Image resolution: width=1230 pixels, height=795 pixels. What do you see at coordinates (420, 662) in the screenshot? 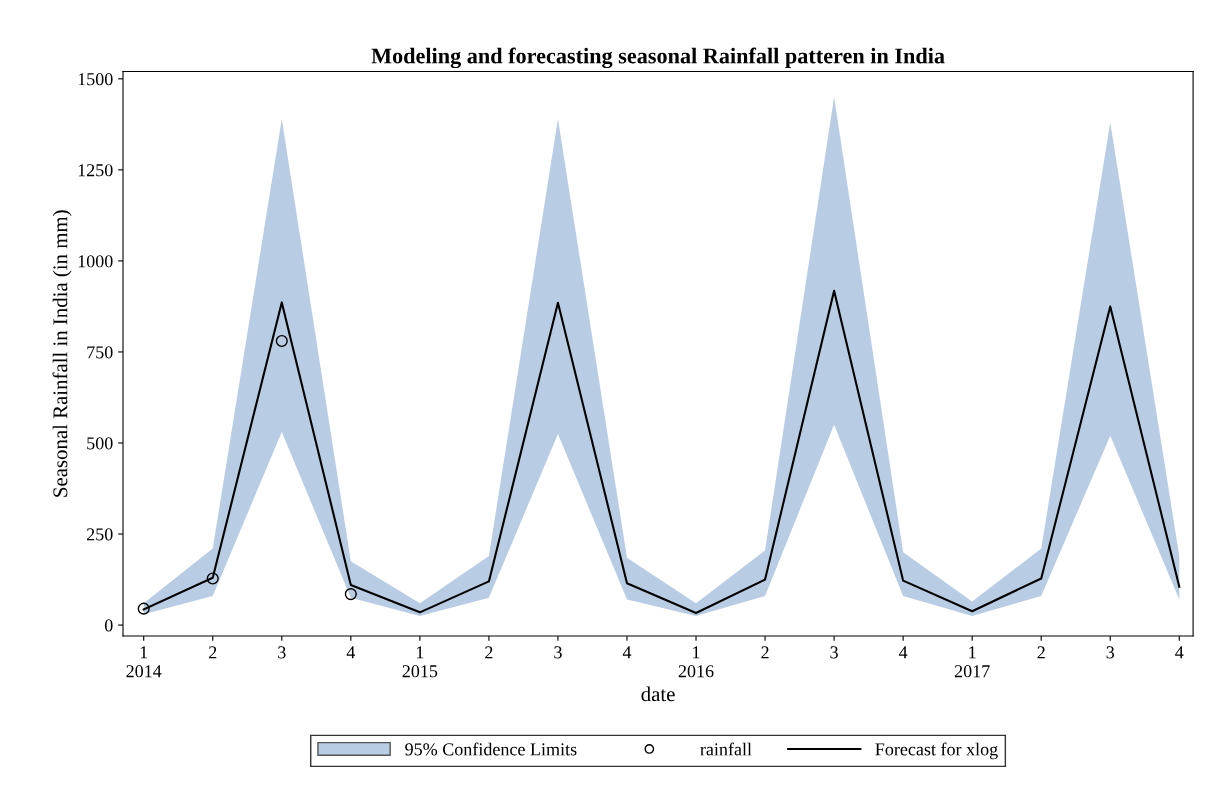
I see `x-tick-label: 1 2015` at bounding box center [420, 662].